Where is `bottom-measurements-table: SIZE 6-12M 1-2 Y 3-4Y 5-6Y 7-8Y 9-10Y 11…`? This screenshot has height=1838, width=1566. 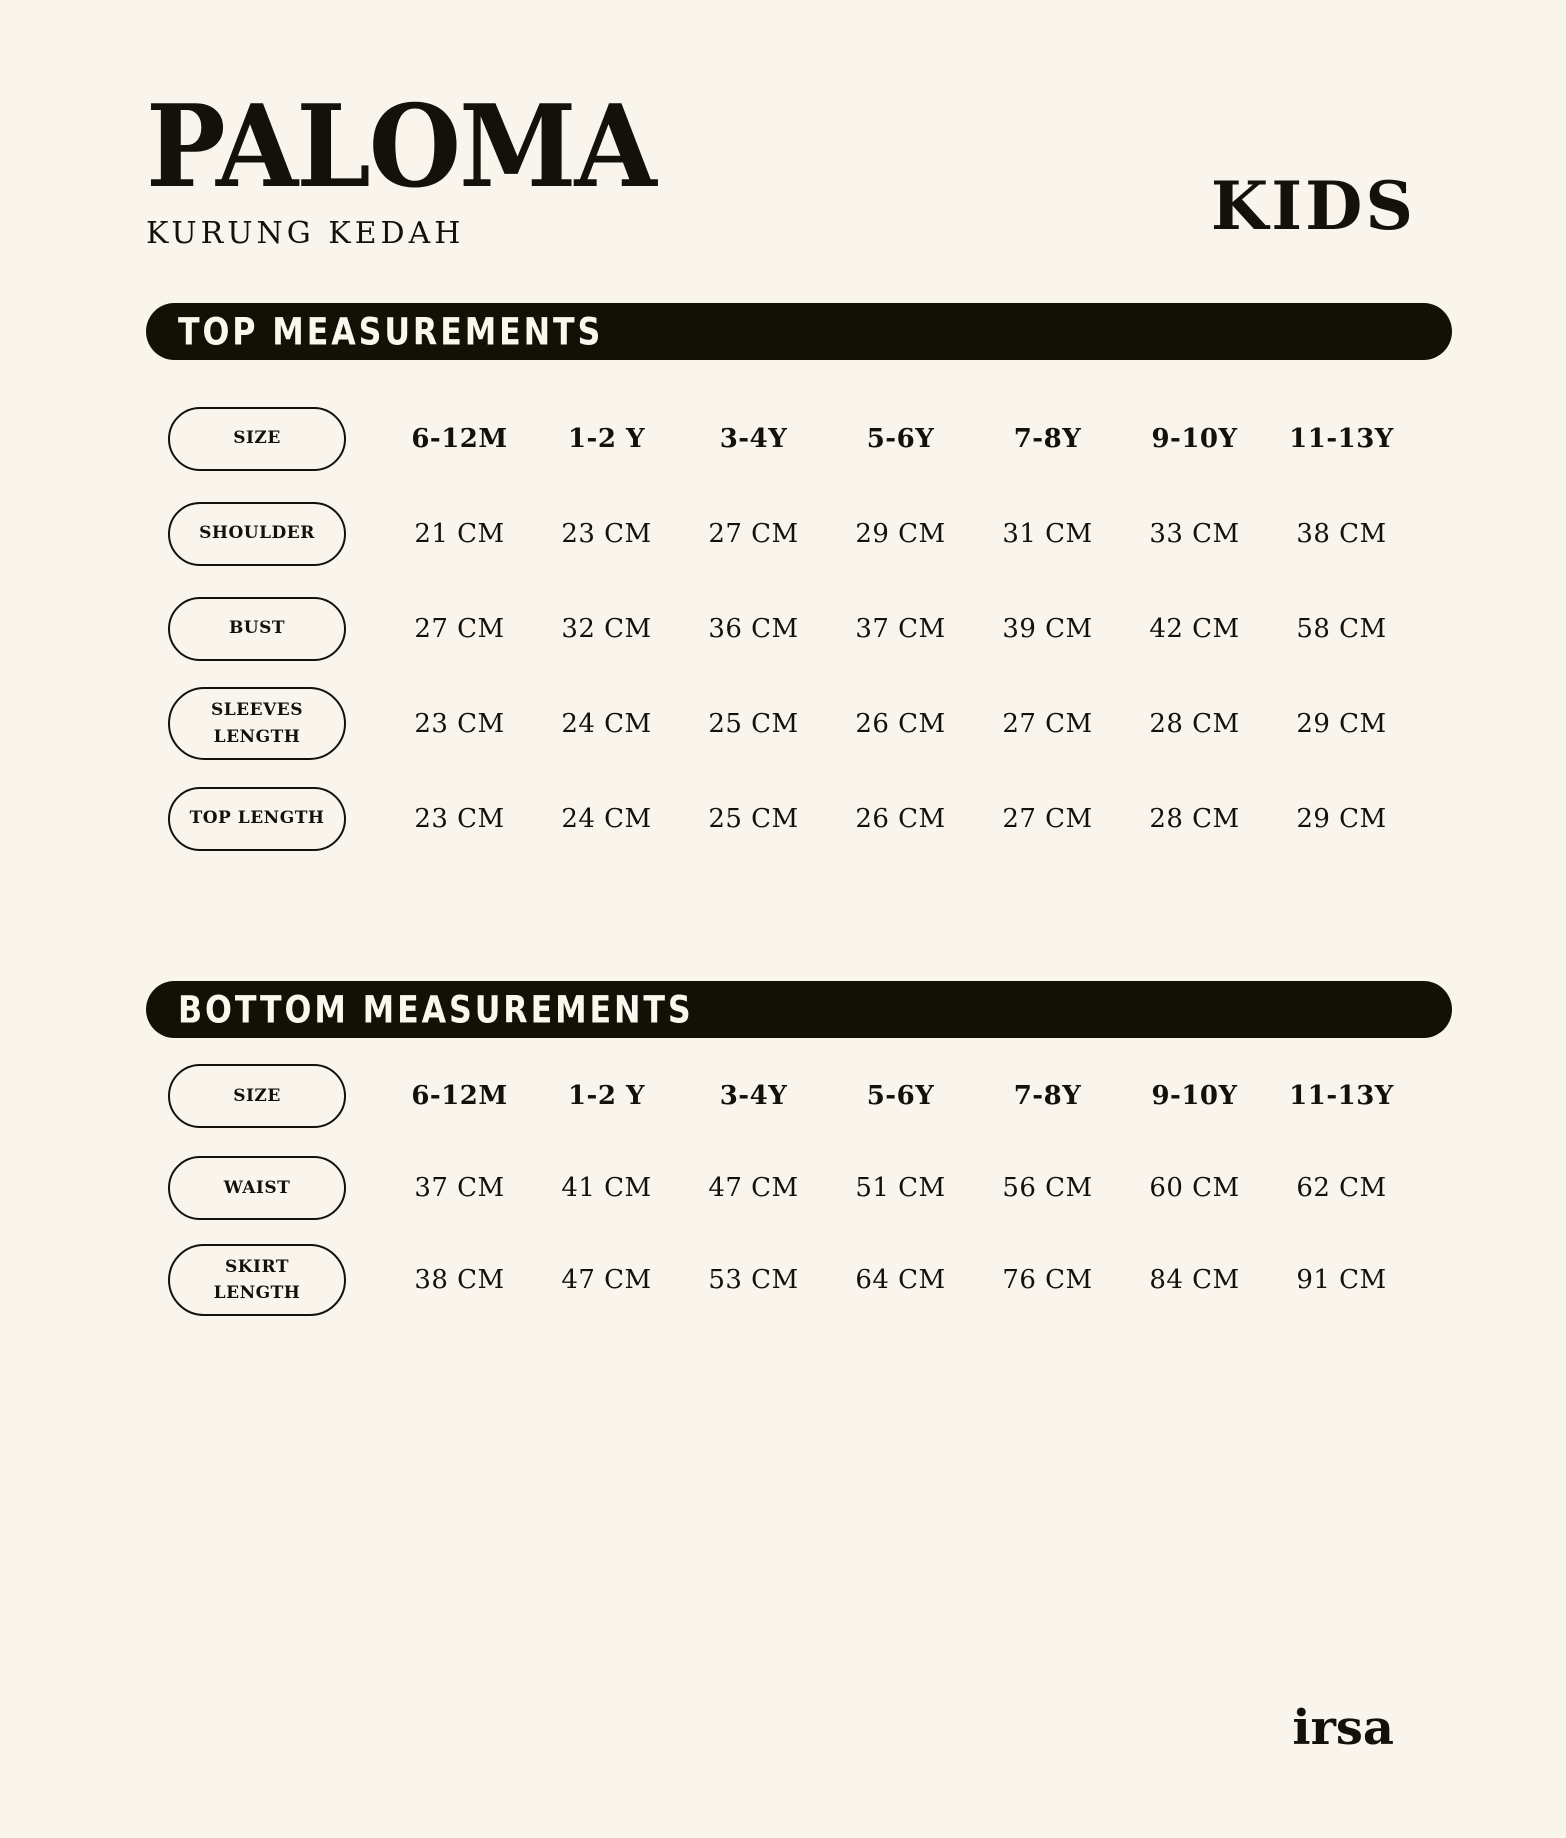 bottom-measurements-table: SIZE 6-12M 1-2 Y 3-4Y 5-6Y 7-8Y 9-10Y 11… is located at coordinates (856, 1188).